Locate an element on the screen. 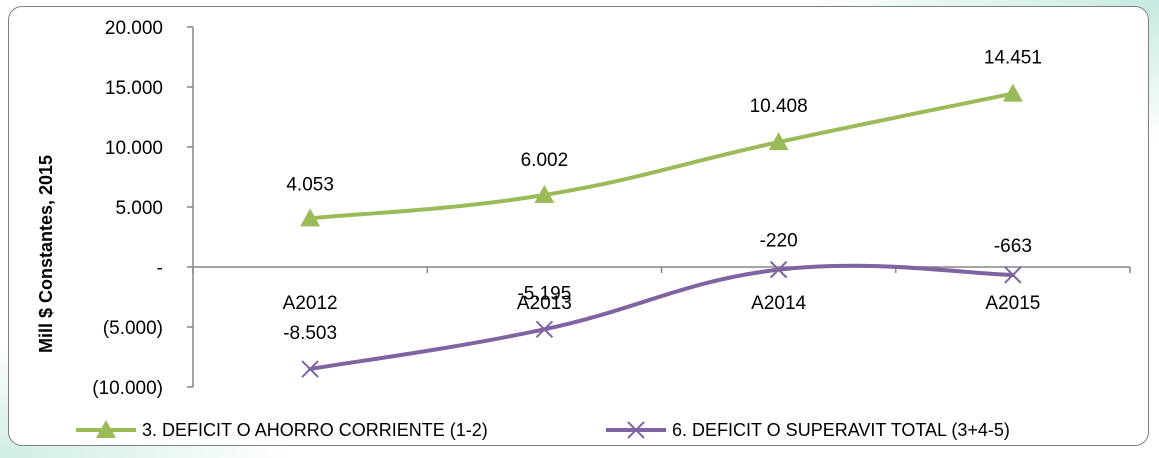 The image size is (1159, 458). data-label: -220 is located at coordinates (779, 241).